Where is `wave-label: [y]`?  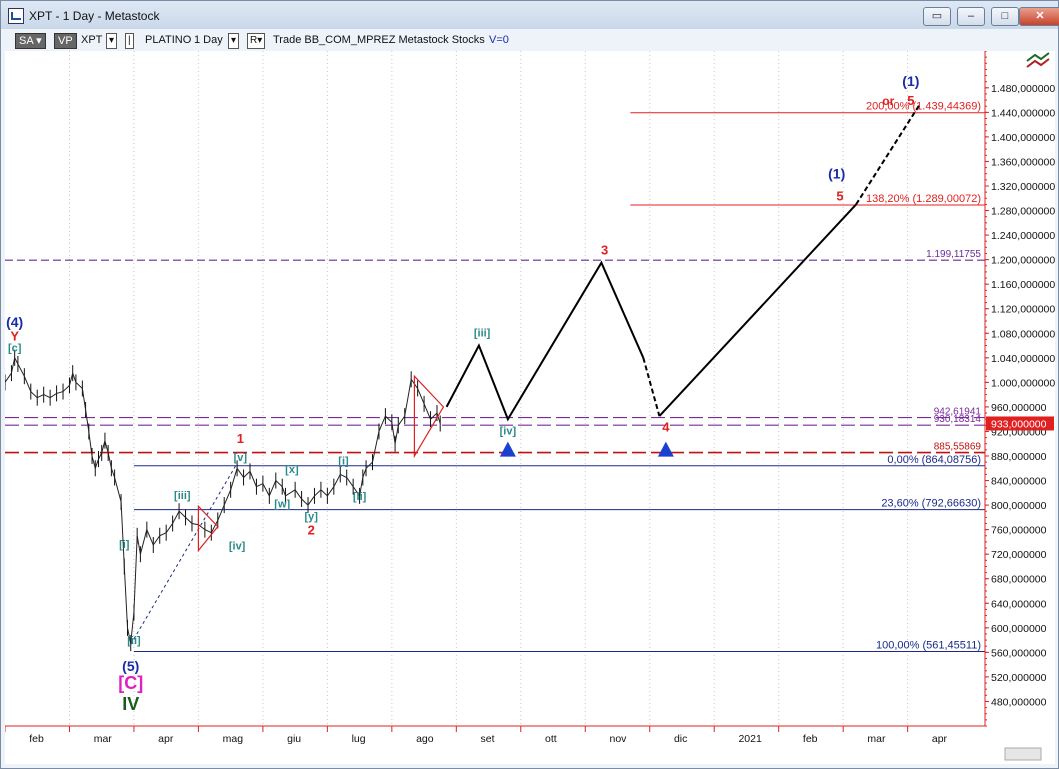 wave-label: [y] is located at coordinates (312, 517).